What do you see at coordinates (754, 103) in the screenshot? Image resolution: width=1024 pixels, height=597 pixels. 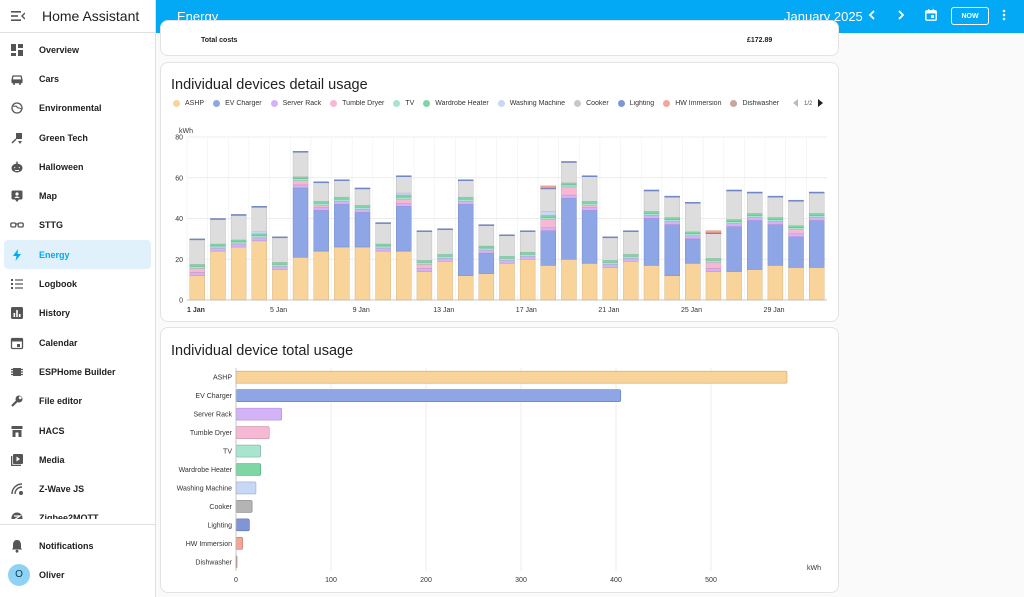 I see `legend-item: Dishwasher` at bounding box center [754, 103].